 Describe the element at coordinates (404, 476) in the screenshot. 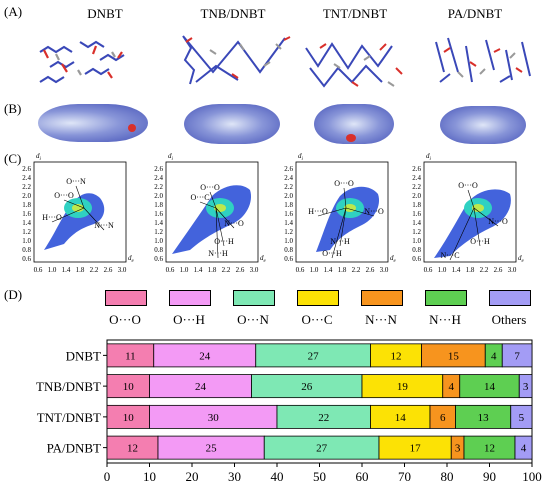

I see `x-tick-label: 70` at that location.